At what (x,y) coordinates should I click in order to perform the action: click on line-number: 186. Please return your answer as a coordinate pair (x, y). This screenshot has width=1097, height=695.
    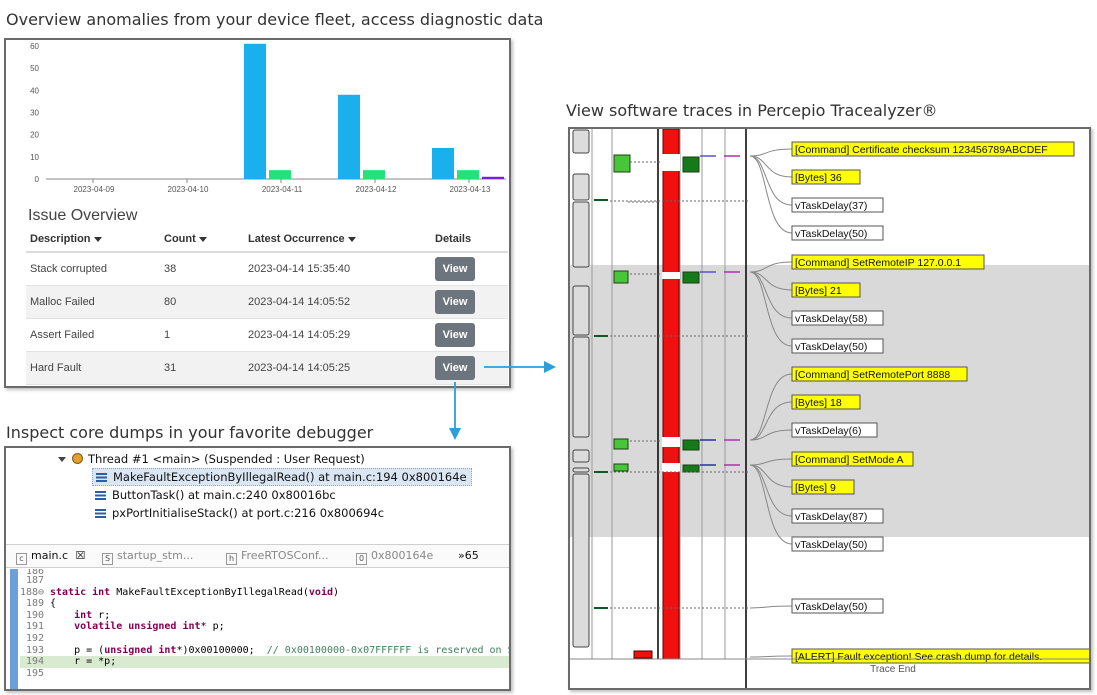
    Looking at the image, I should click on (34, 572).